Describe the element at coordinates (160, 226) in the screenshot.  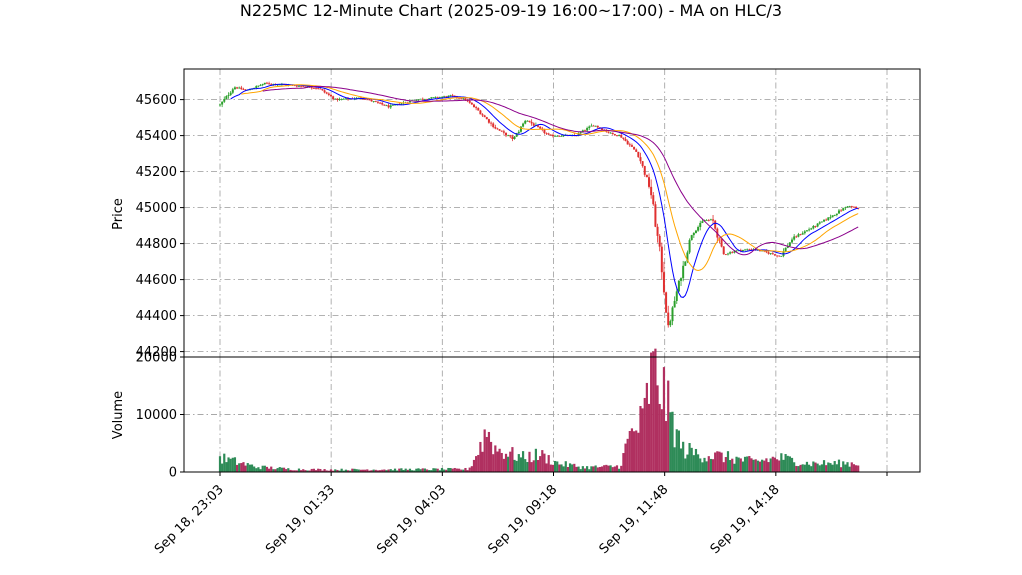
I see `price-y-ticks: 44200 44400 44600 44800 45000 45200 45400 45600` at that location.